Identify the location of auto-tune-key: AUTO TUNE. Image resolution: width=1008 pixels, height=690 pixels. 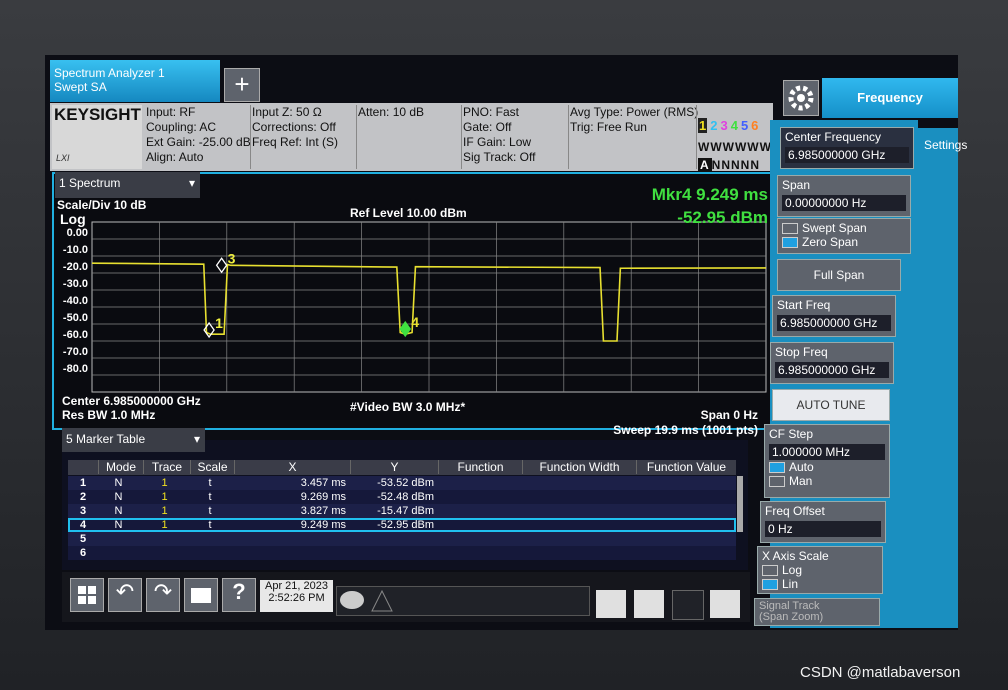
(831, 405).